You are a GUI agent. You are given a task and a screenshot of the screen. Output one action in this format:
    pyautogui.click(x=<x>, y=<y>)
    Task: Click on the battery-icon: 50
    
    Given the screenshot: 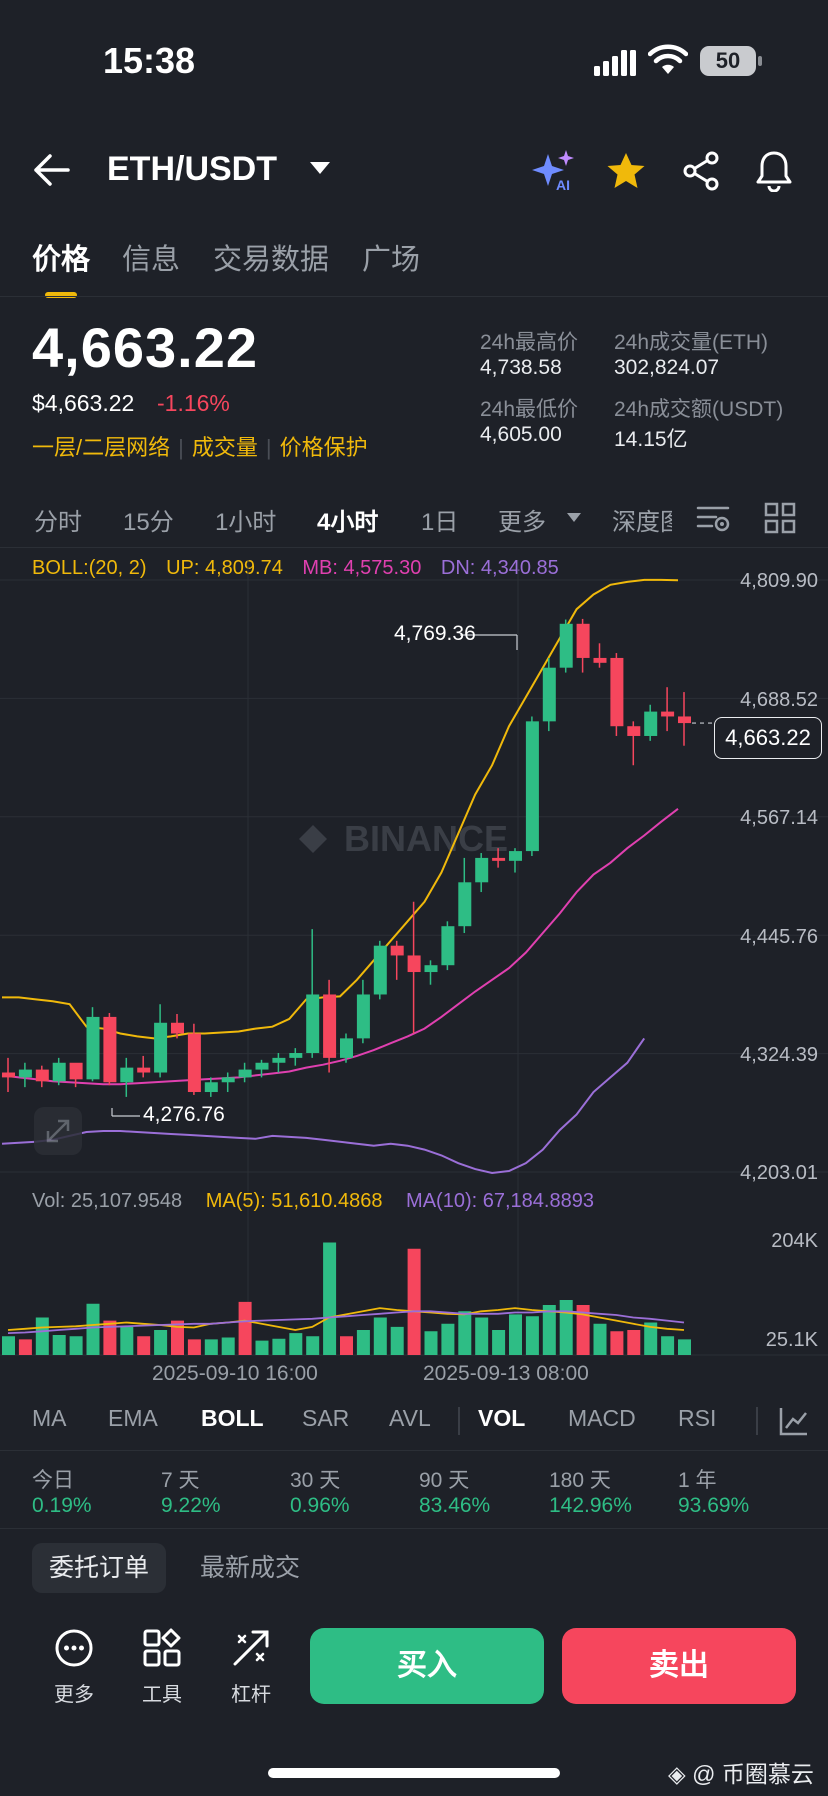 What is the action you would take?
    pyautogui.click(x=728, y=61)
    